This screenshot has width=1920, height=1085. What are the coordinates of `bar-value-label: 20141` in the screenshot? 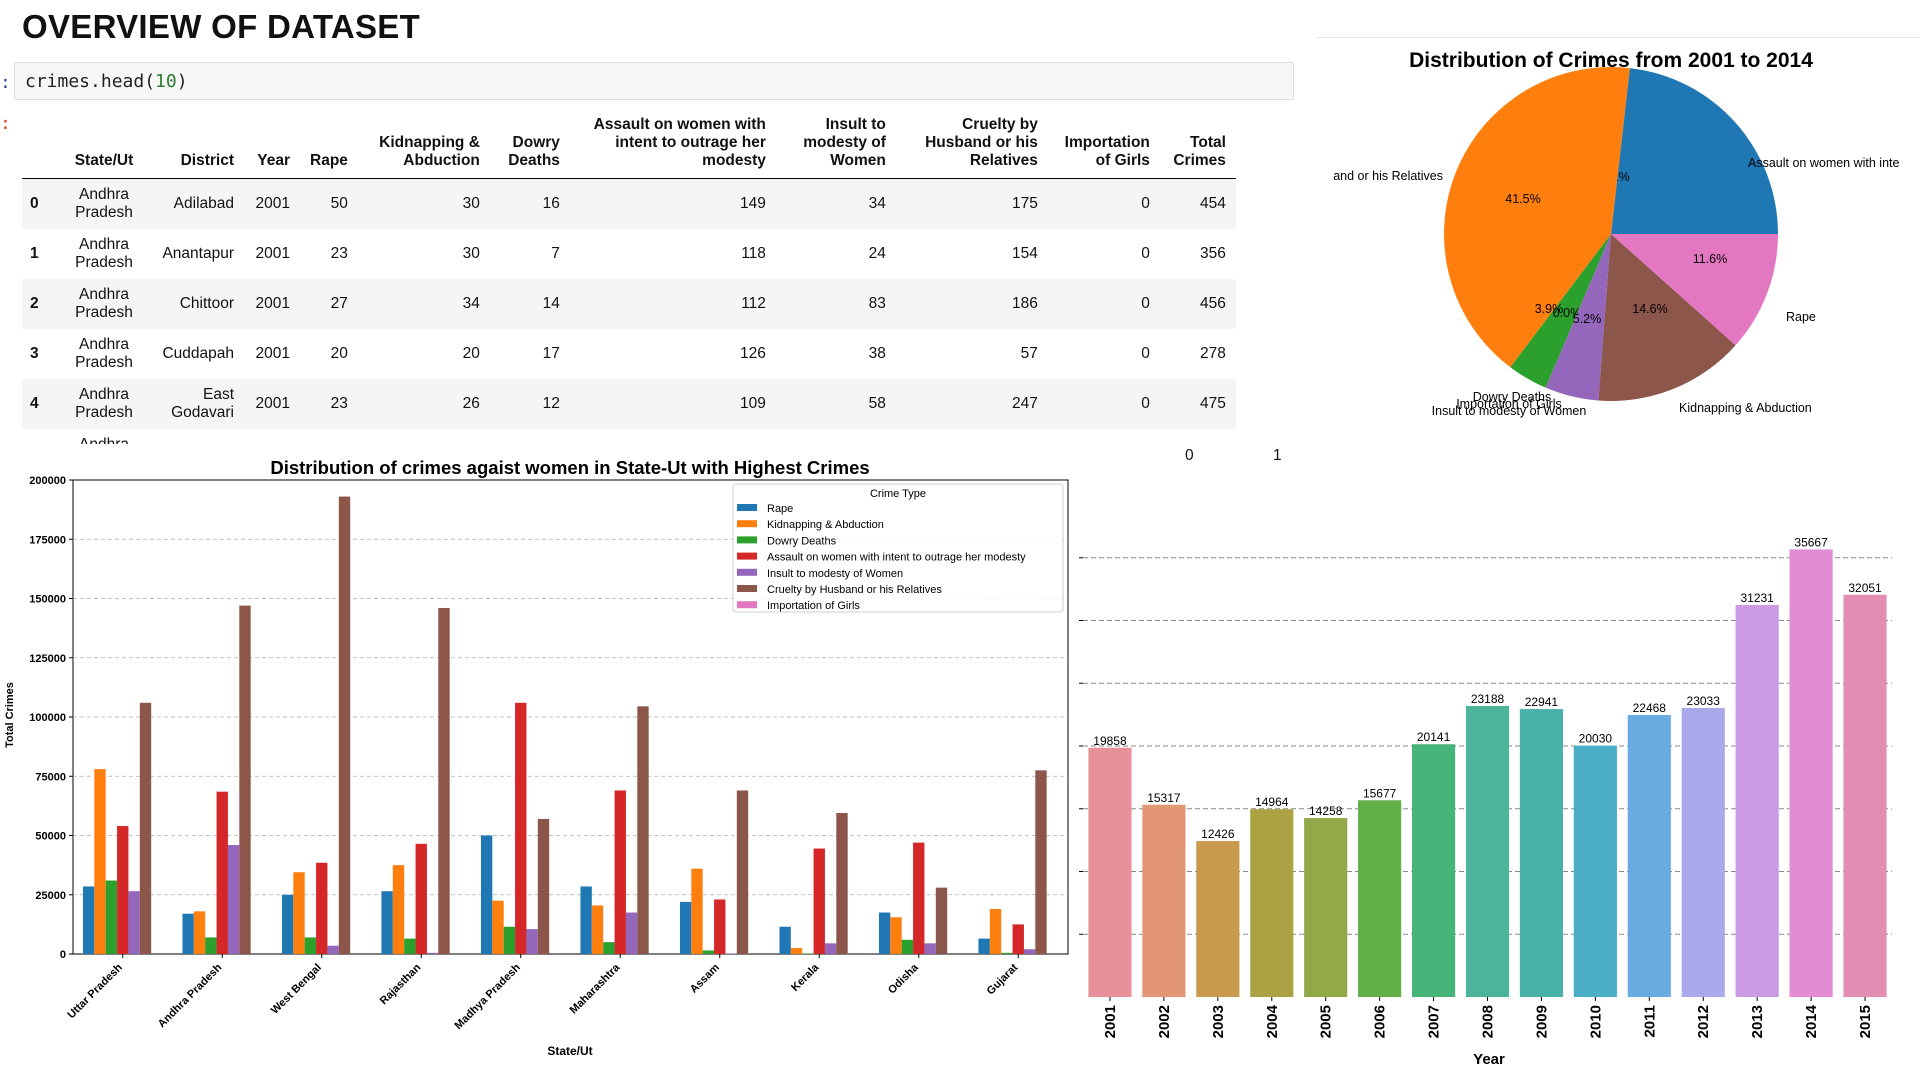 It's located at (1434, 737).